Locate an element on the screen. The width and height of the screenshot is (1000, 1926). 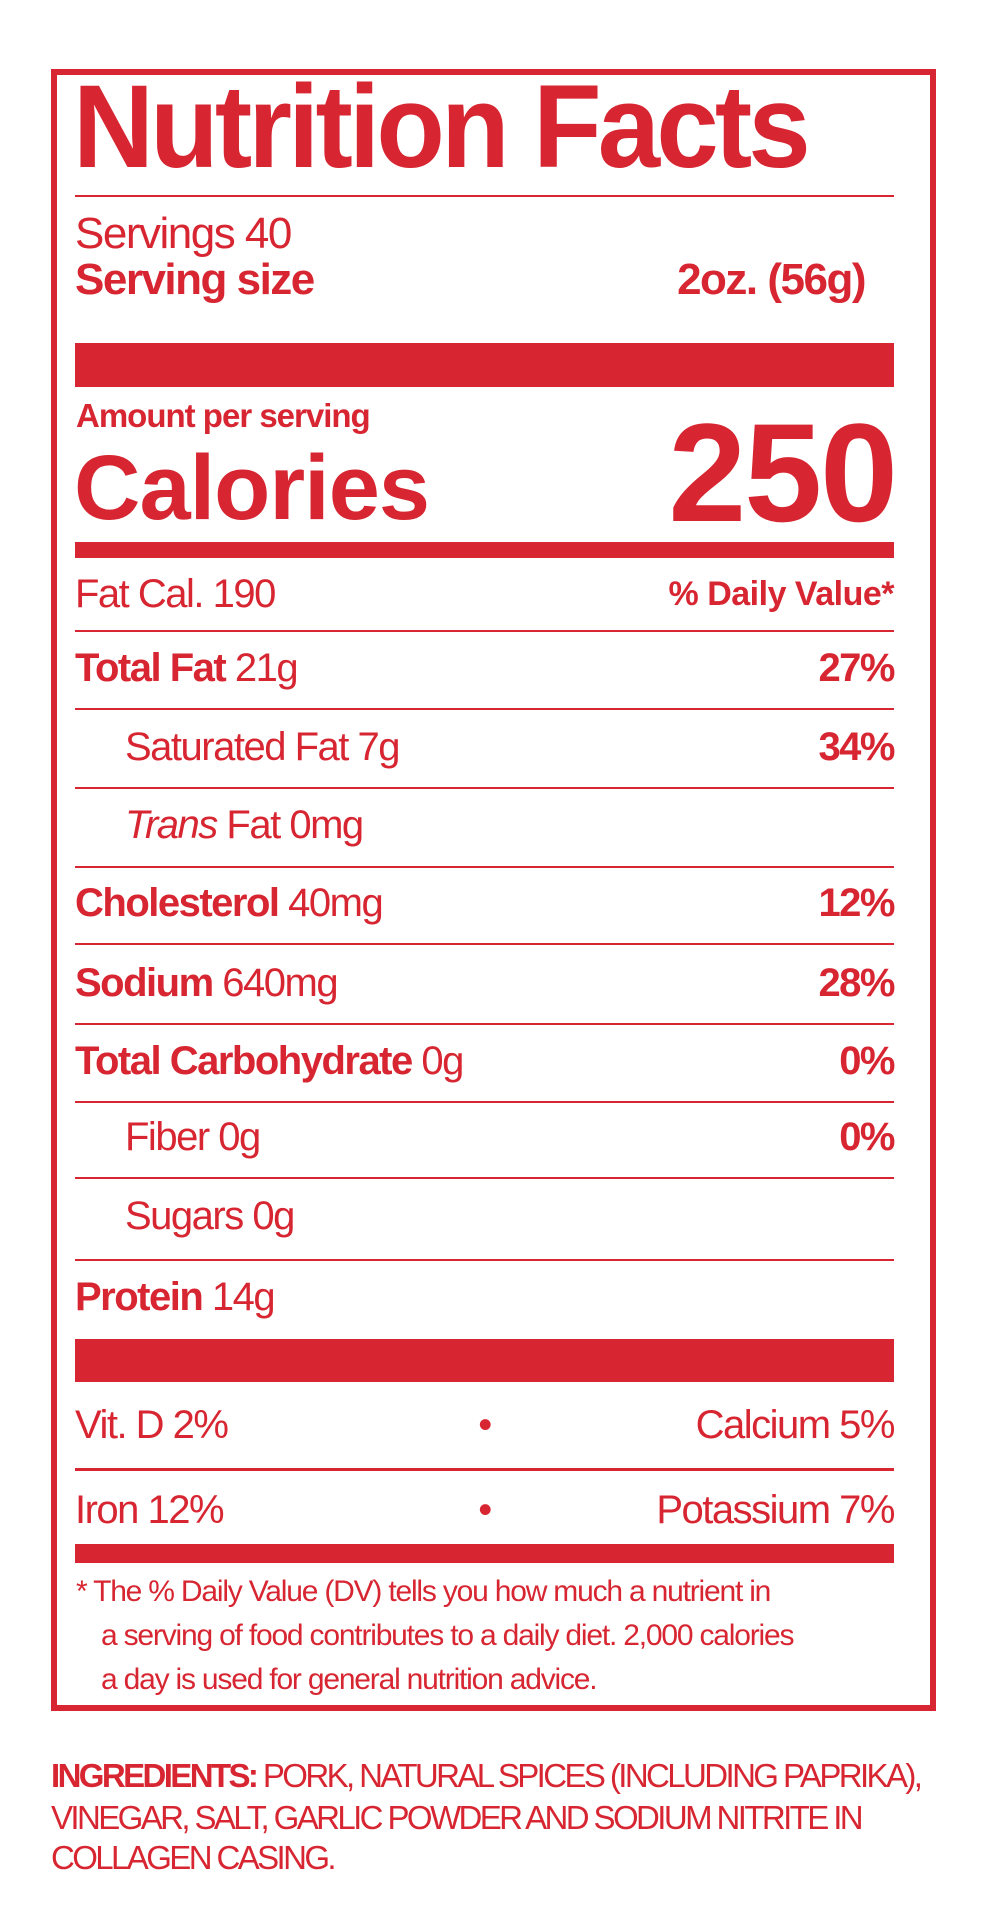
nutrient-amount: 40mg is located at coordinates (336, 903).